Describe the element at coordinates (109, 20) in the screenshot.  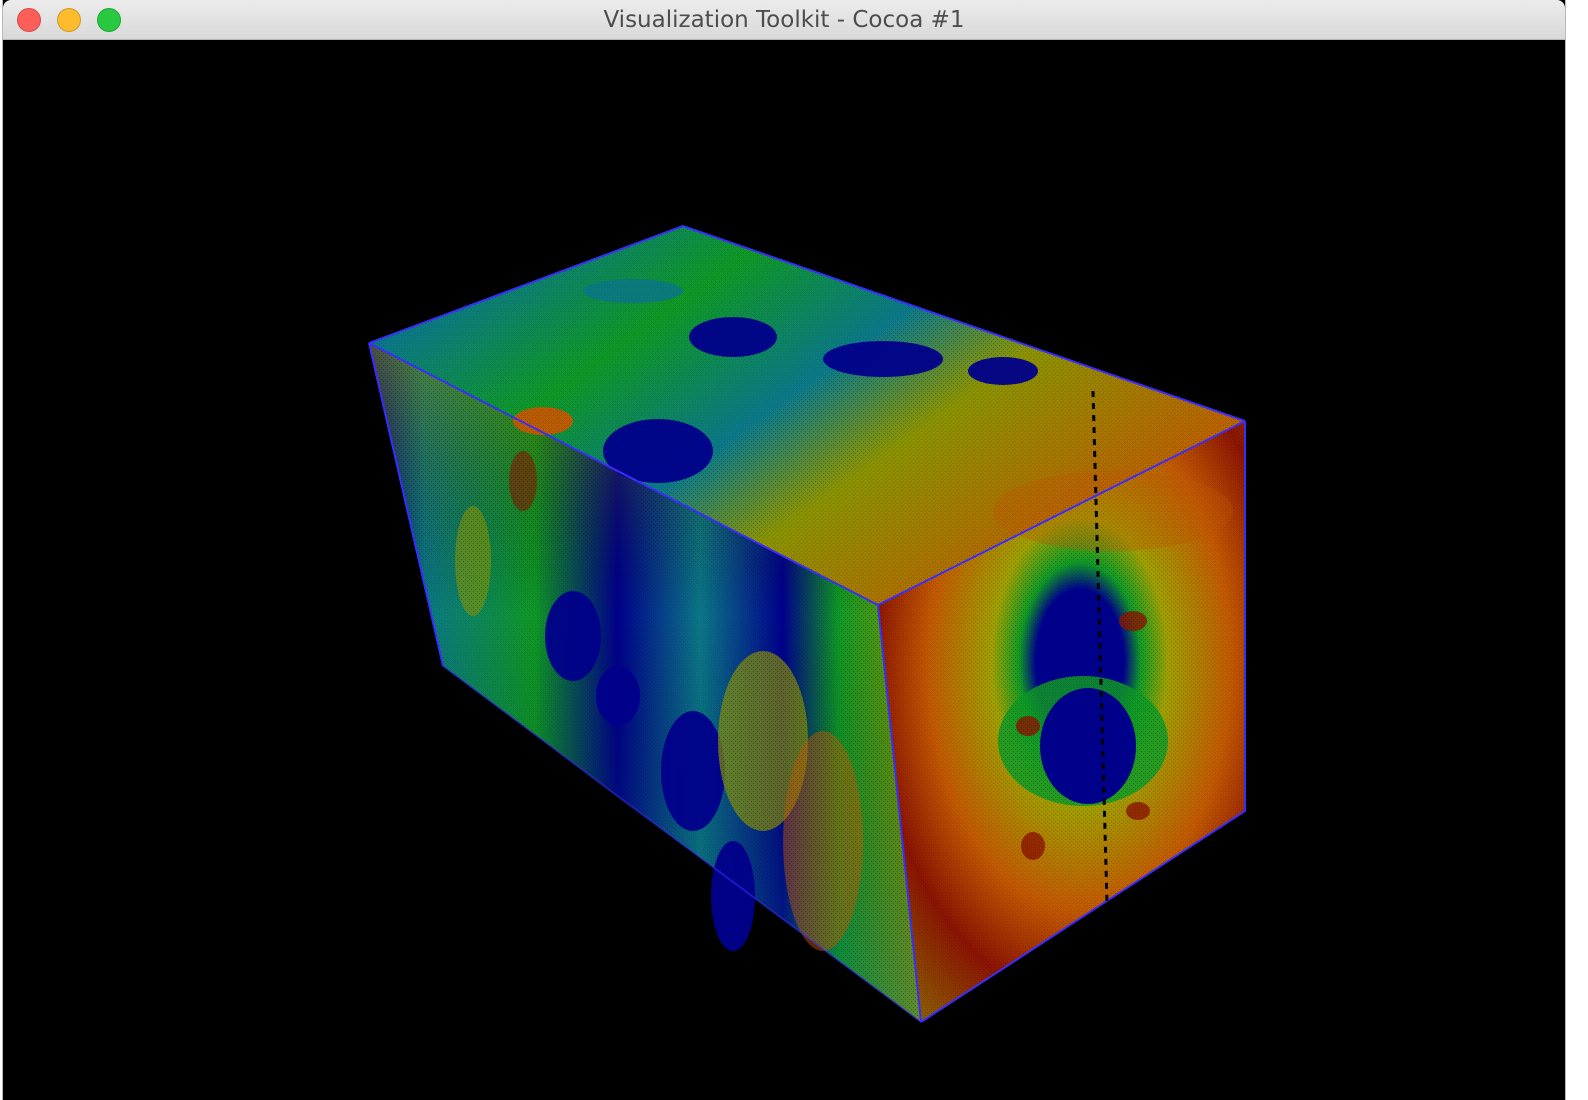
I see `maximize-icon` at that location.